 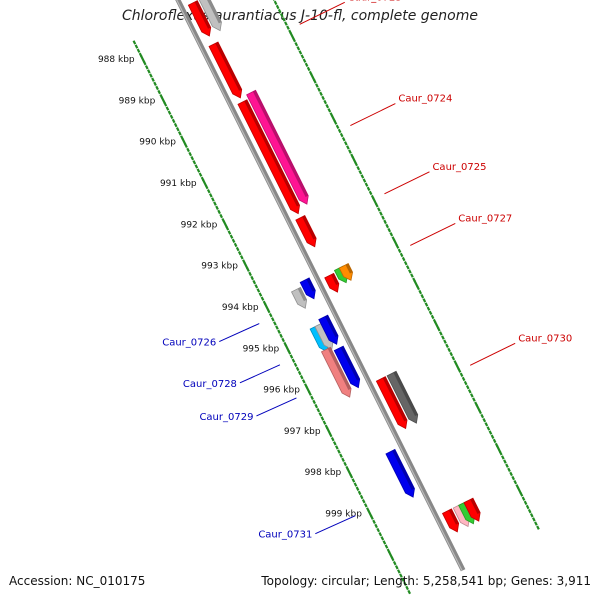 What do you see at coordinates (281, 391) in the screenshot?
I see `ruler-tick-label: 996 kbp` at bounding box center [281, 391].